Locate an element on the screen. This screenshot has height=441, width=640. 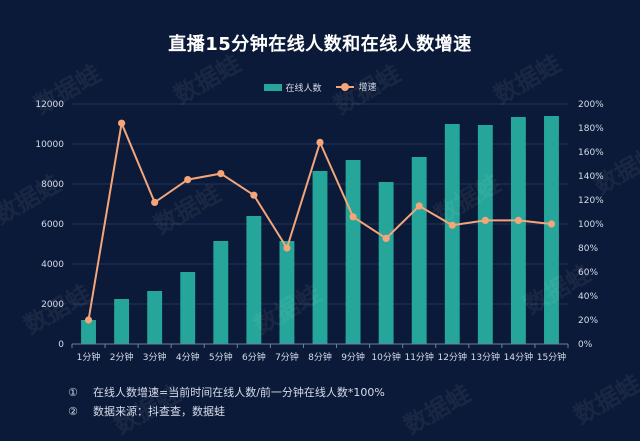
note-1: ① 在线人数增速=当前时间在线人数/前一分钟在线人数*100% is located at coordinates (226, 392).